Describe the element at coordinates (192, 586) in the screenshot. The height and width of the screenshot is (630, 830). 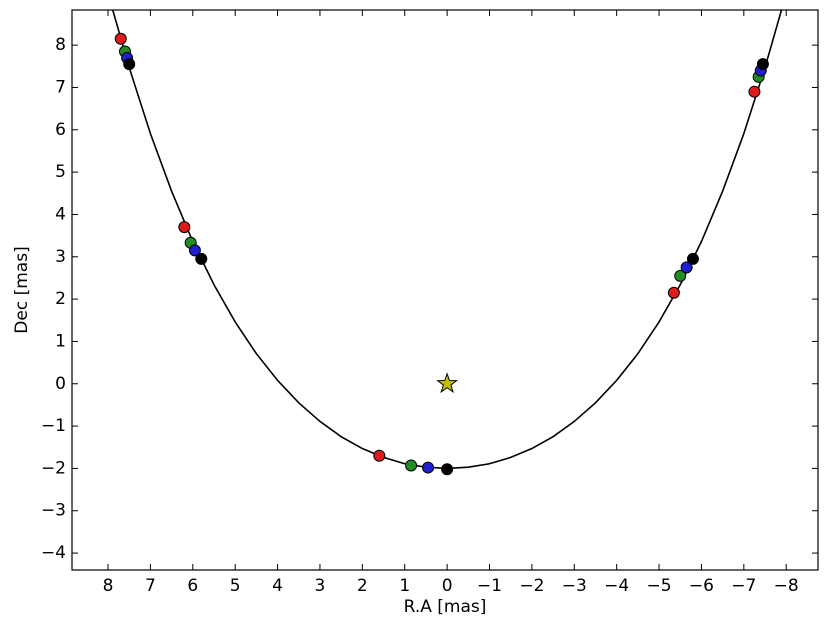
I see `x-tick-label: 6` at that location.